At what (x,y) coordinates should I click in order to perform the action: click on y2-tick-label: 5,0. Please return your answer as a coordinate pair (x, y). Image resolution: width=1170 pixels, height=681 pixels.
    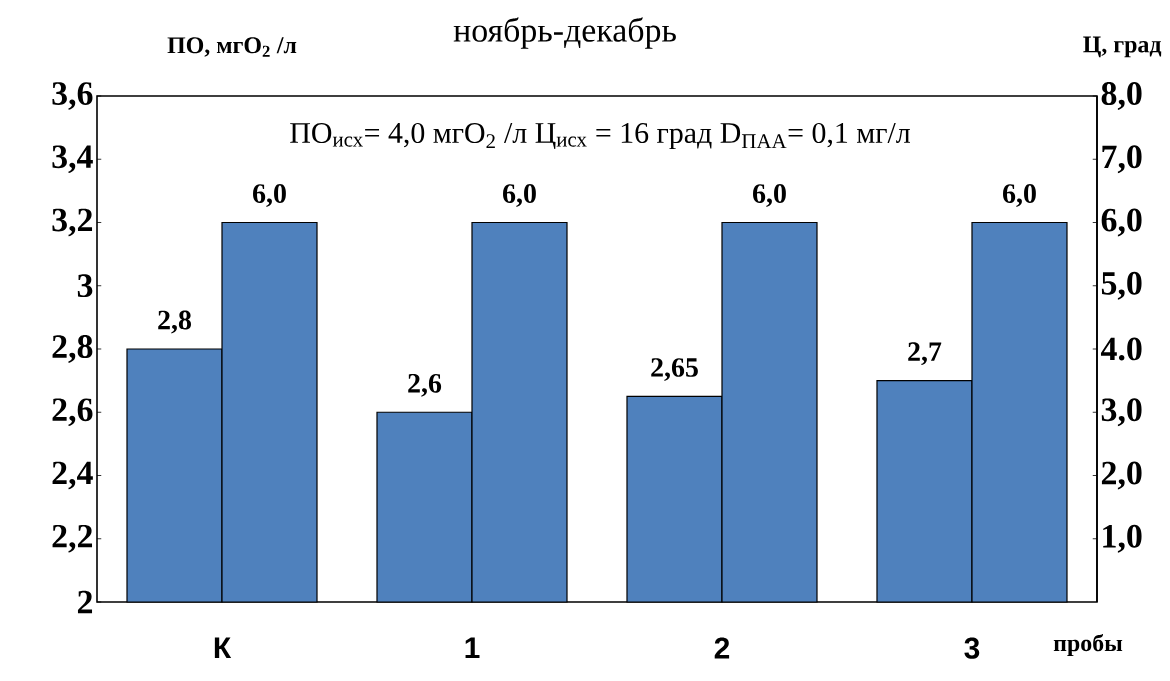
    Looking at the image, I should click on (1121, 285).